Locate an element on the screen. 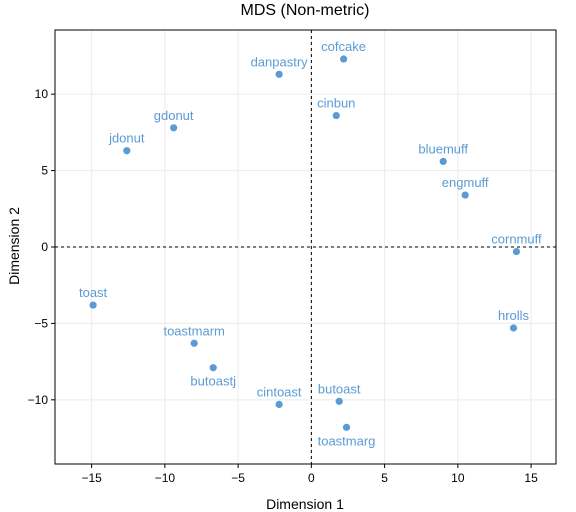 Image resolution: width=576 pixels, height=512 pixels. point-label: butoast is located at coordinates (339, 388).